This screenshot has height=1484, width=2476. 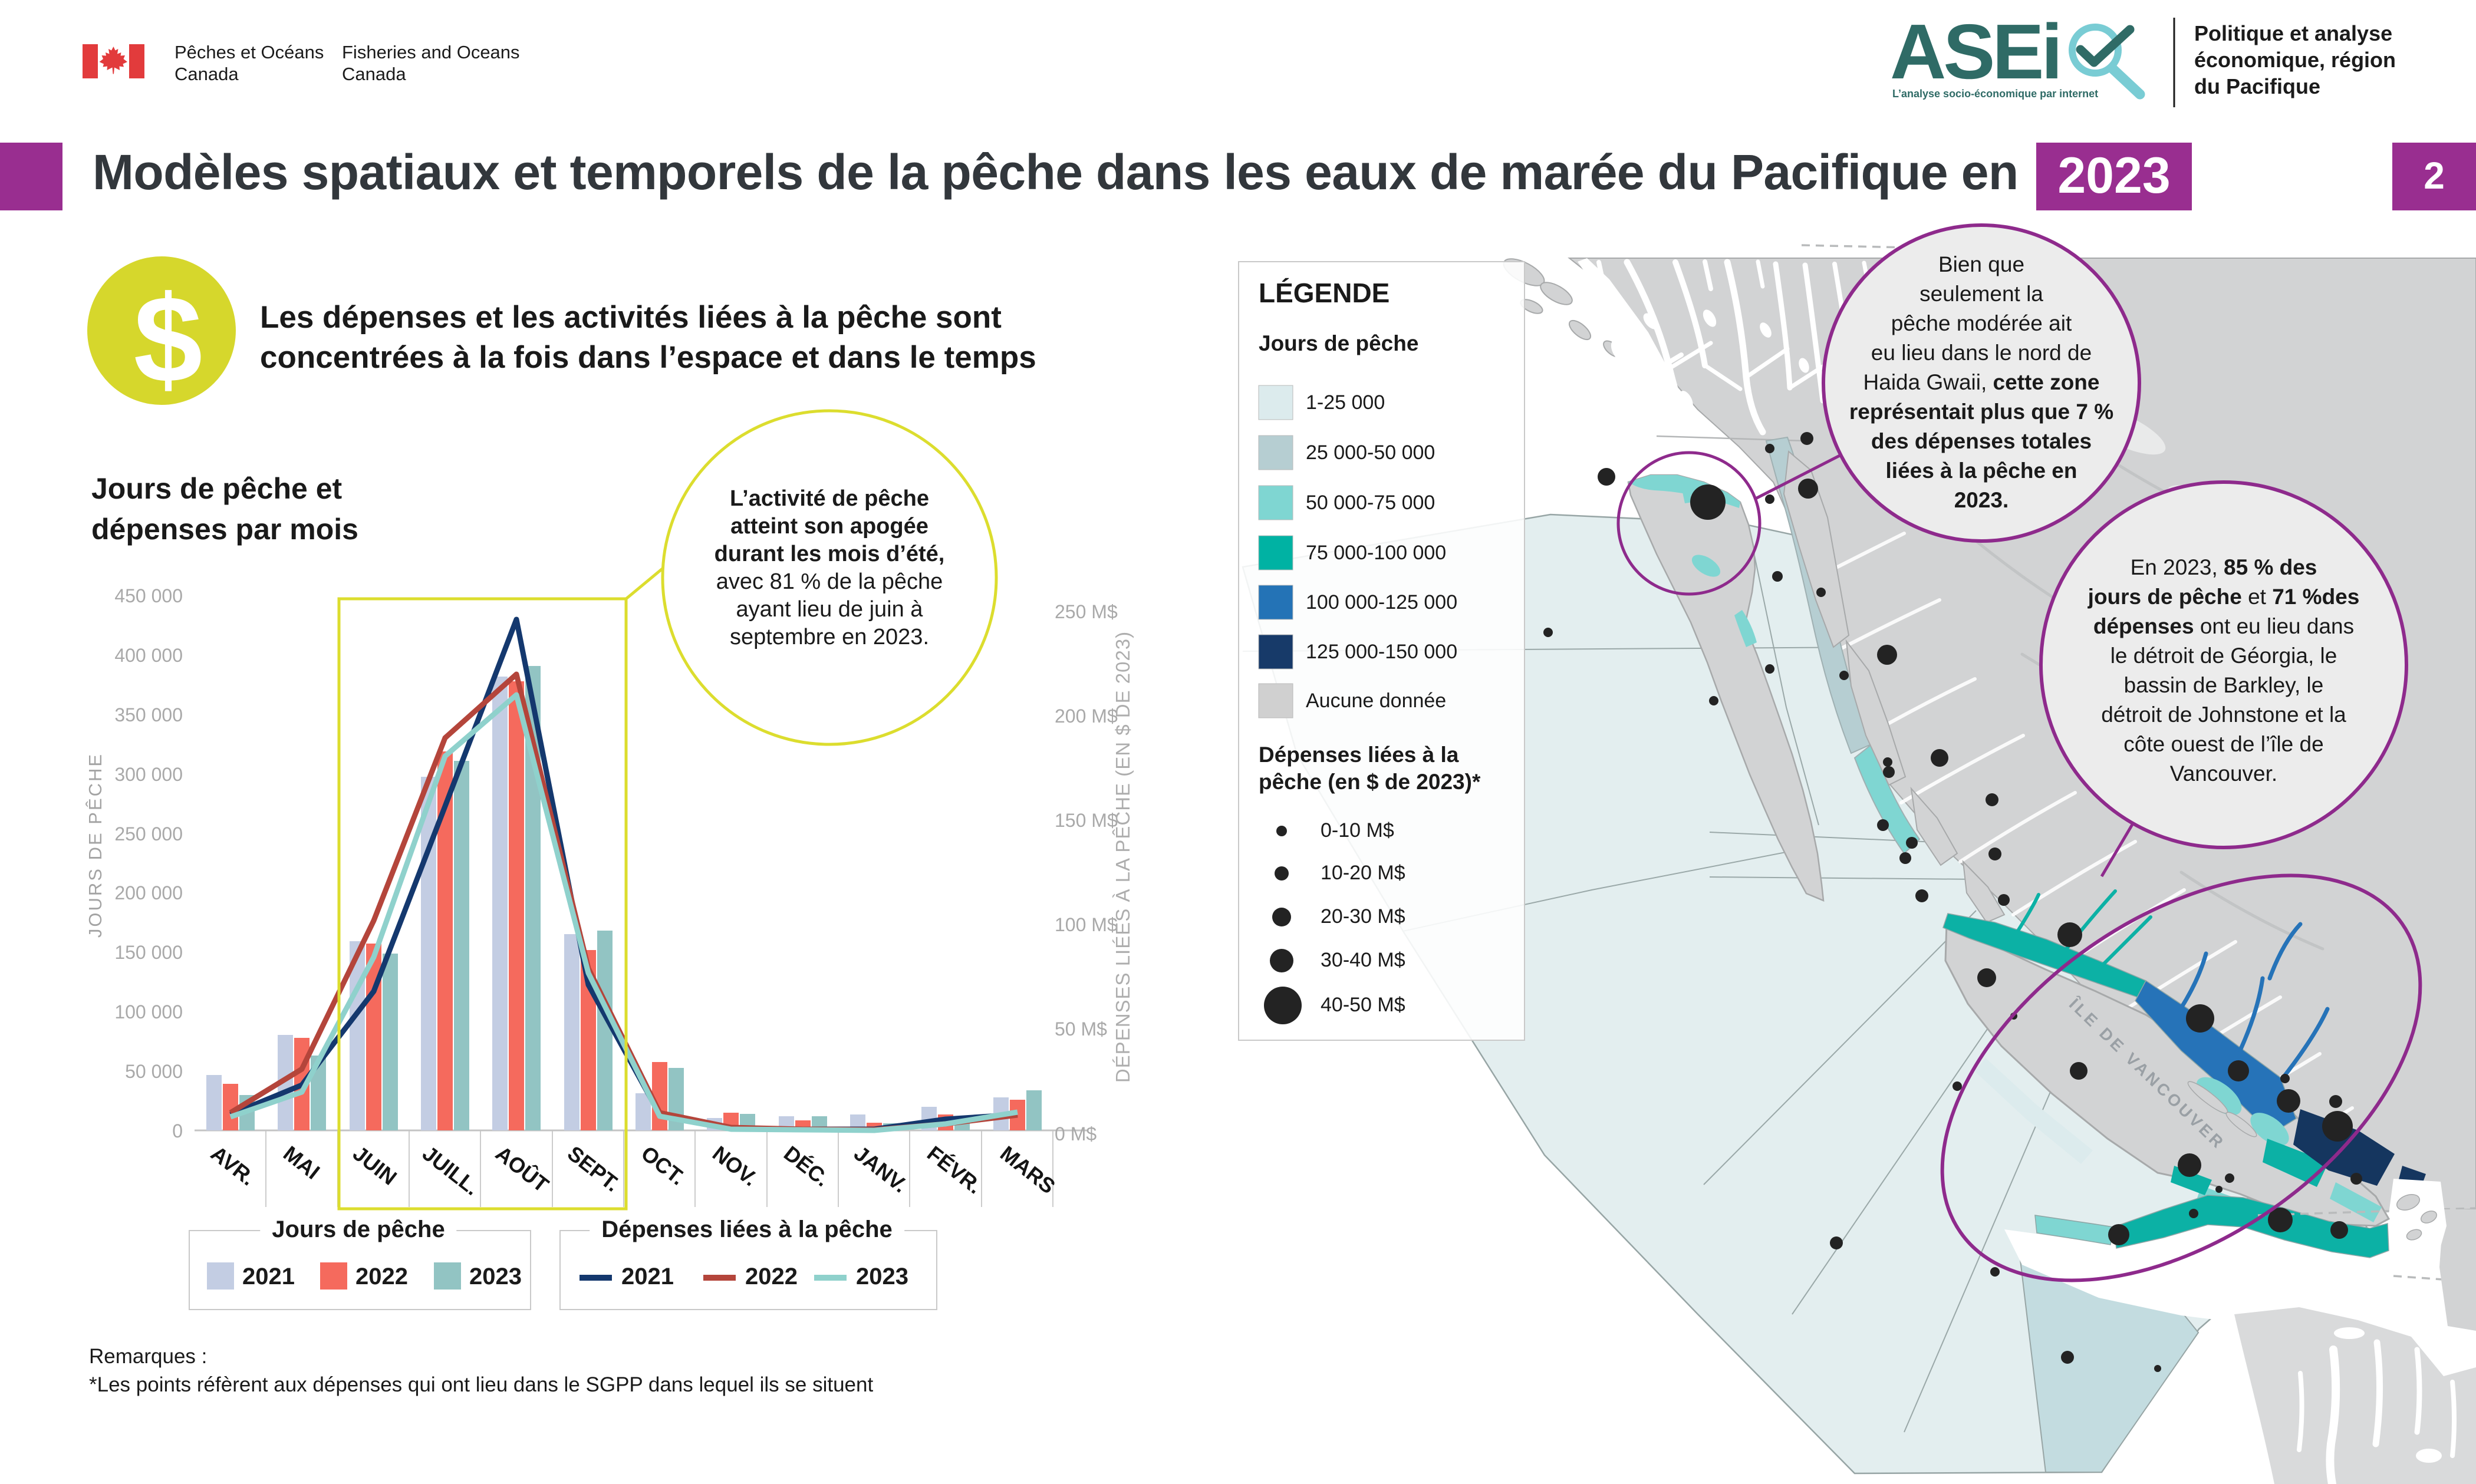 What do you see at coordinates (95, 845) in the screenshot?
I see `svg-text: JOURS DE PÊCHE` at bounding box center [95, 845].